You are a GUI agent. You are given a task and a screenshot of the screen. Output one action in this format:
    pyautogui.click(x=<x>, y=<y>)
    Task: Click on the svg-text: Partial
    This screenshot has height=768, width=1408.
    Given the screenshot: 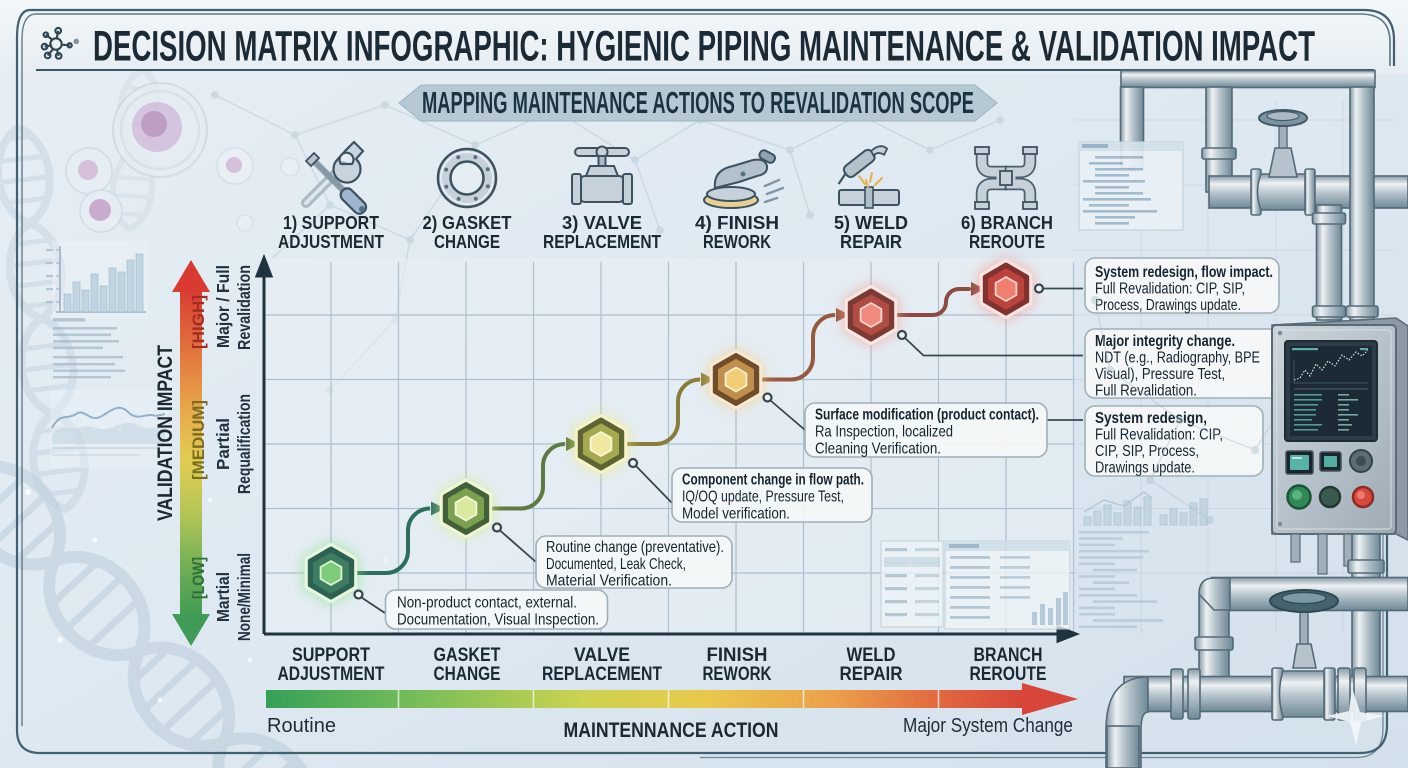 What is the action you would take?
    pyautogui.click(x=223, y=444)
    